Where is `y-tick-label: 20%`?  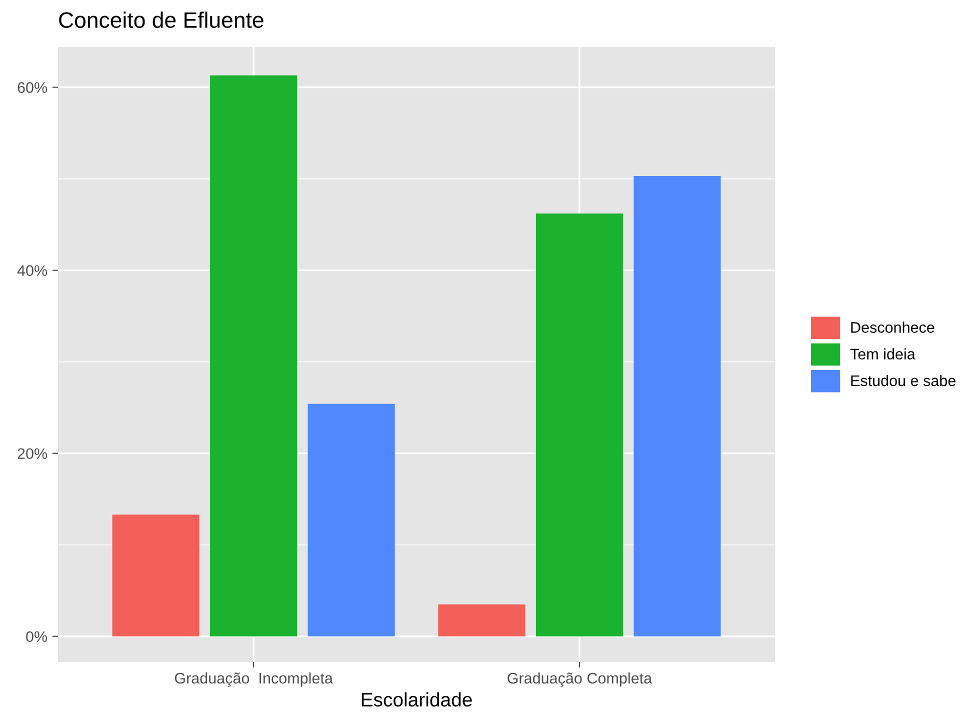
y-tick-label: 20% is located at coordinates (33, 454).